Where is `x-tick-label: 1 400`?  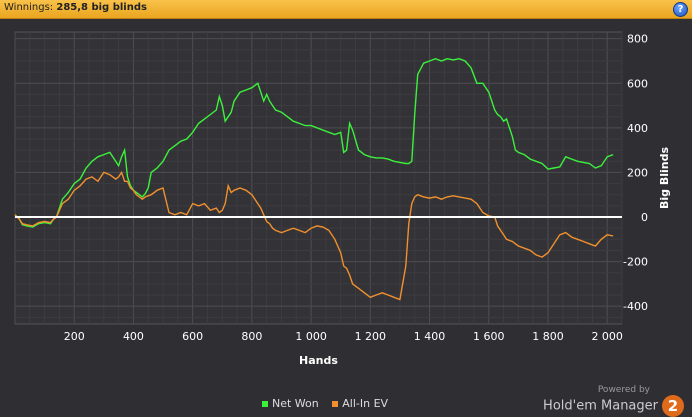
x-tick-label: 1 400 is located at coordinates (430, 336).